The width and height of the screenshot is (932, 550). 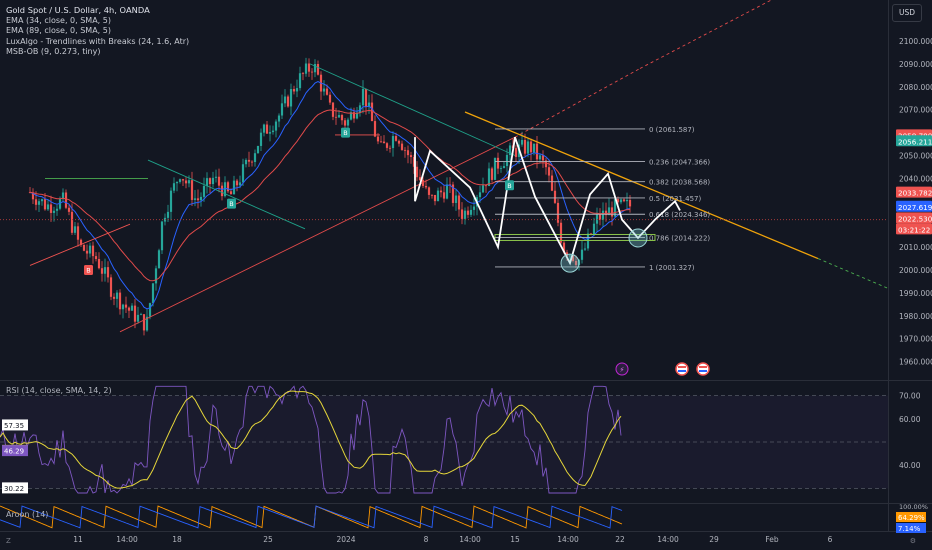 I want to click on time-tick-label: 22, so click(x=620, y=539).